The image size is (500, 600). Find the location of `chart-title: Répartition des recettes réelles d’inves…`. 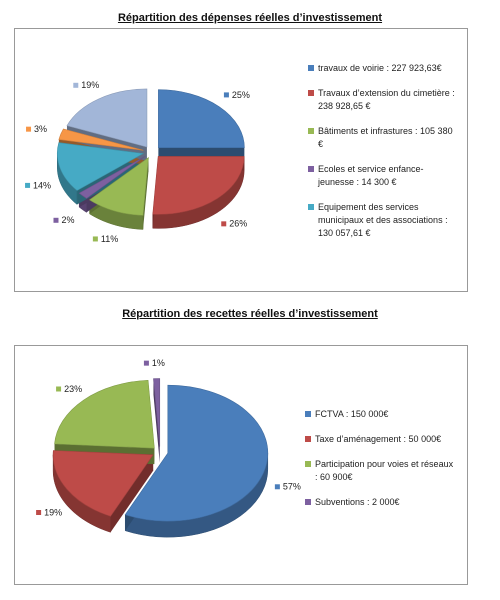

chart-title: Répartition des recettes réelles d’inves… is located at coordinates (250, 314).